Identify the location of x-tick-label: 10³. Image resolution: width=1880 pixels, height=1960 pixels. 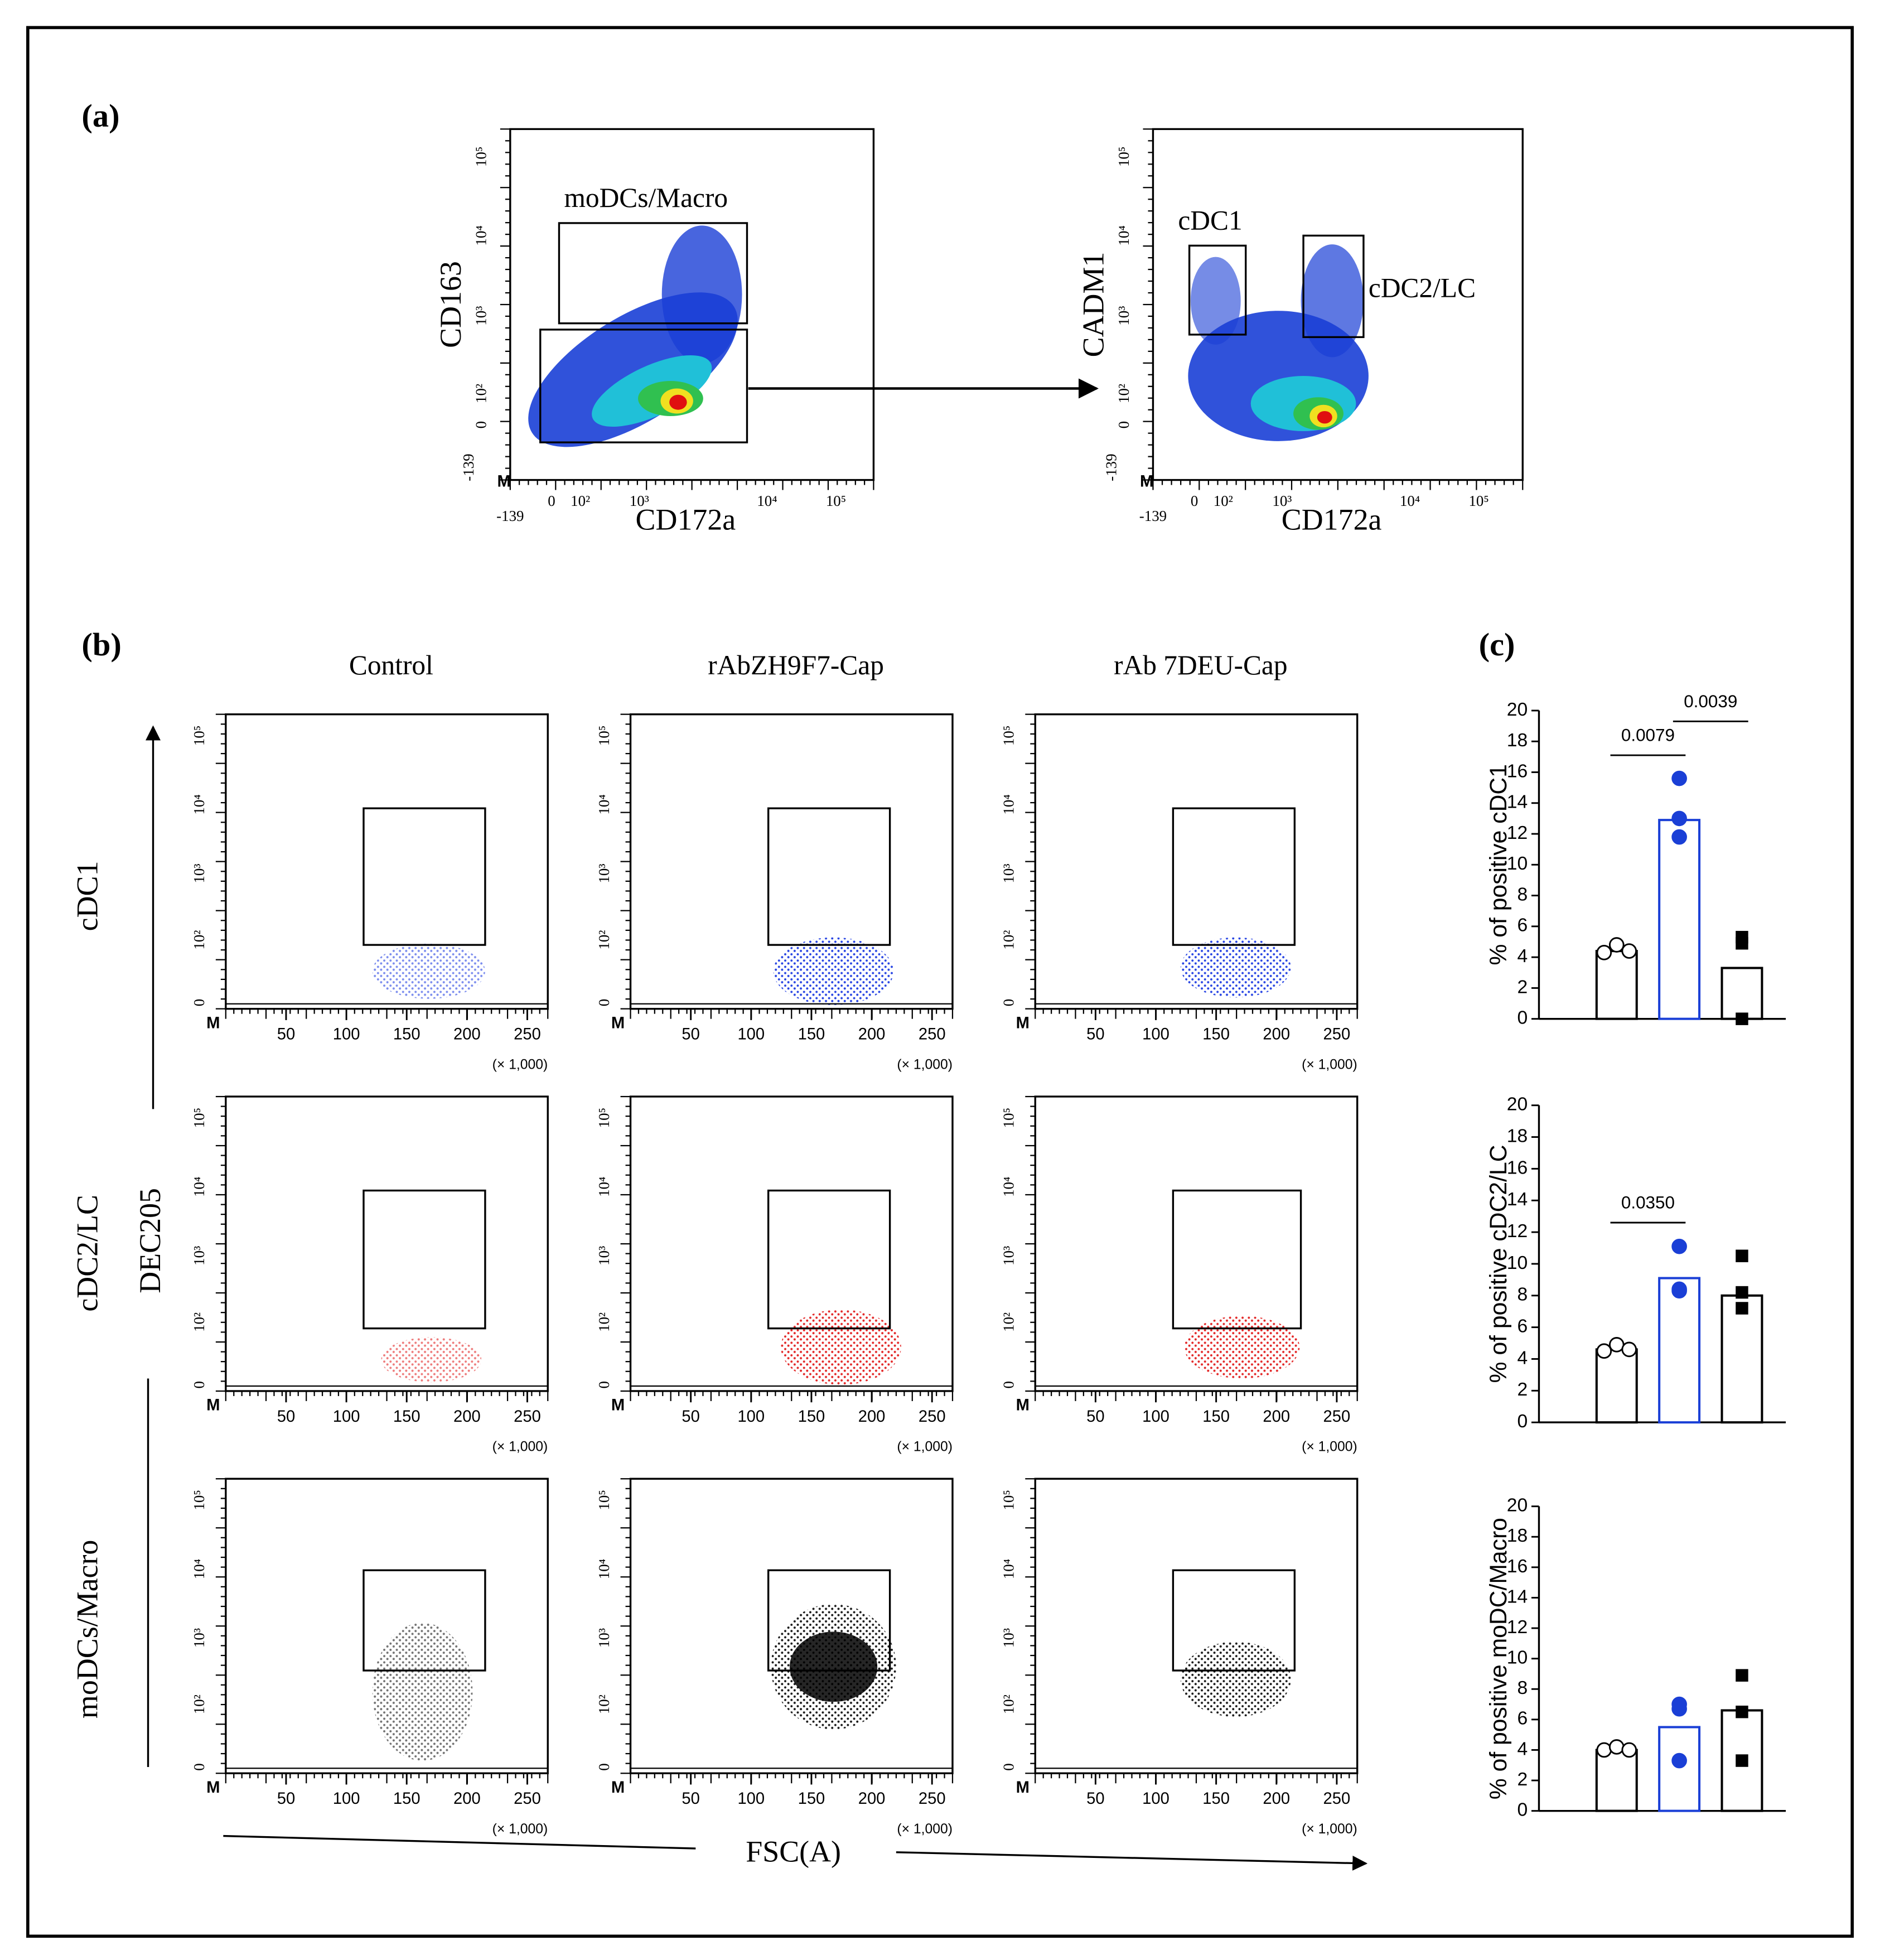
(1282, 501).